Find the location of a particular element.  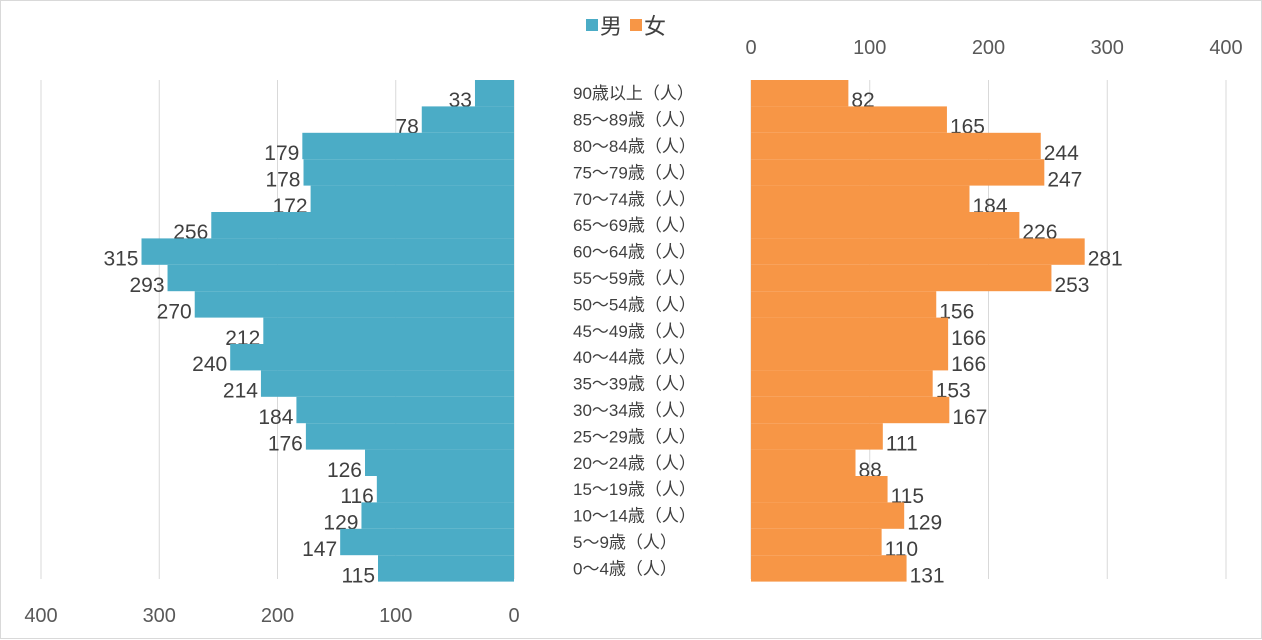

data-label-female: 129 is located at coordinates (924, 523).